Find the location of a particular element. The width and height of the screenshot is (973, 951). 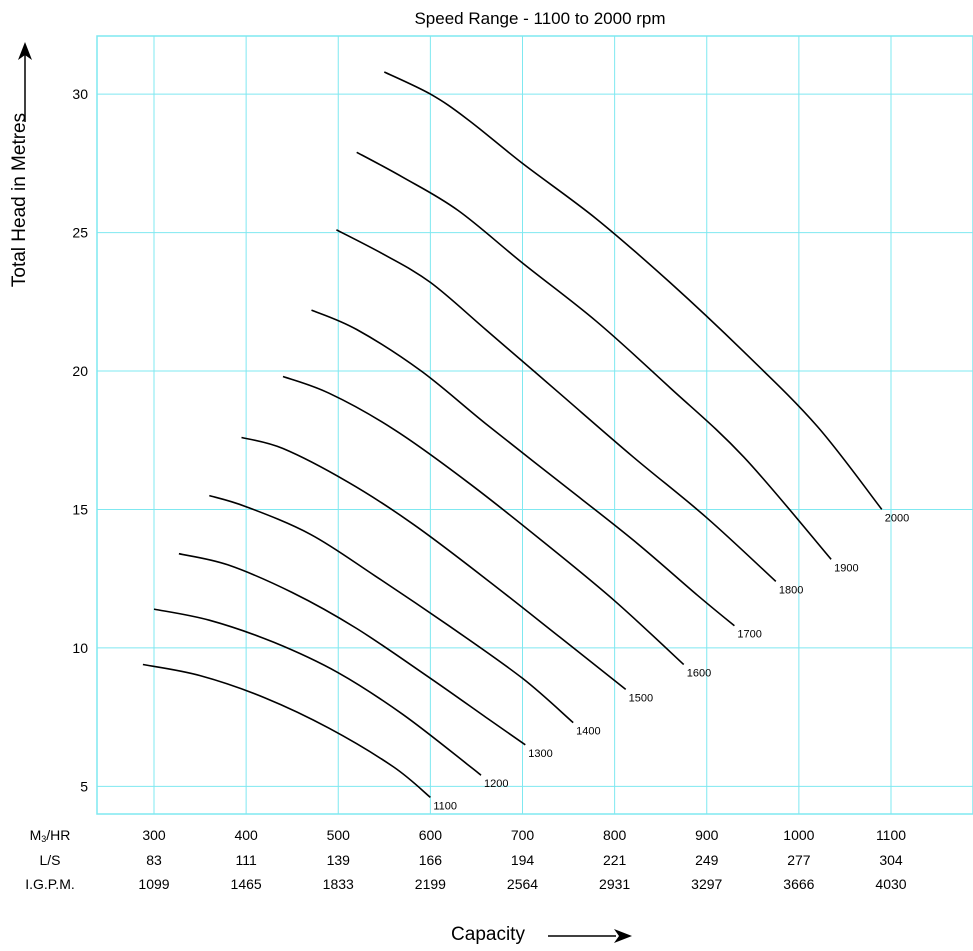

x-tick-label: 600 is located at coordinates (431, 835).